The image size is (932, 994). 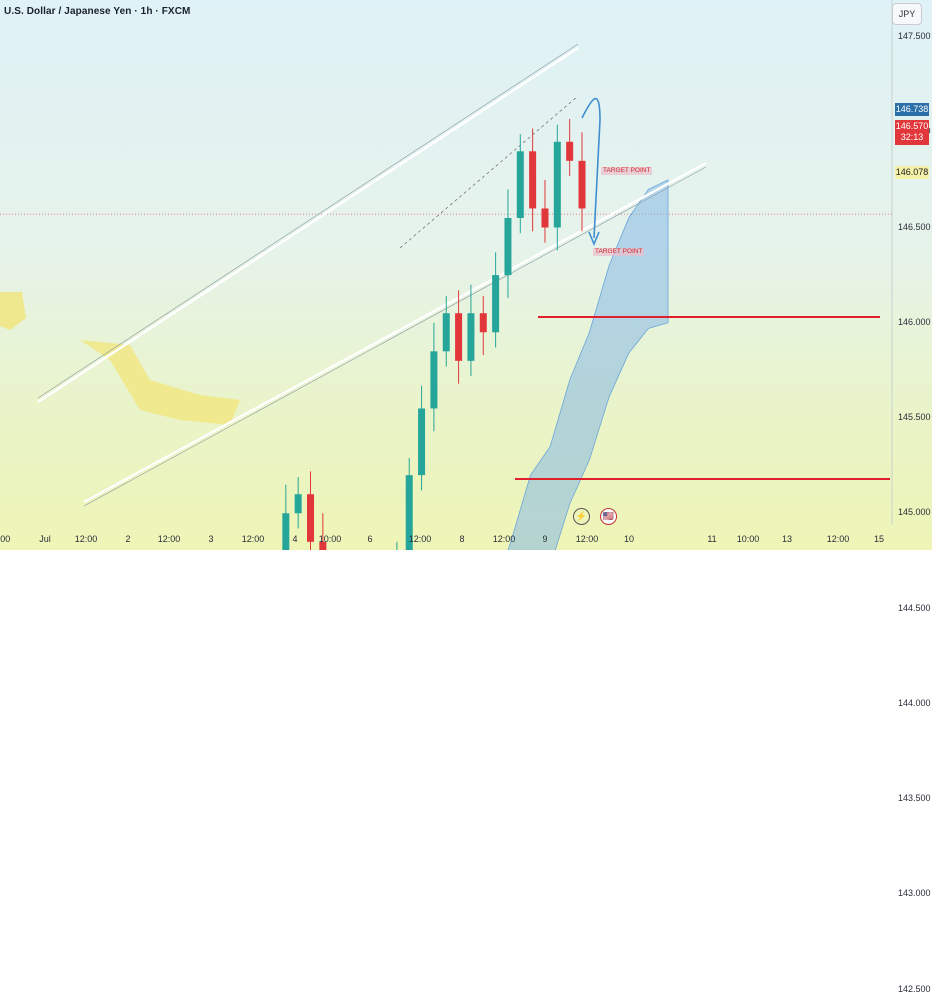 What do you see at coordinates (914, 607) in the screenshot?
I see `price-tick-label: 144.500` at bounding box center [914, 607].